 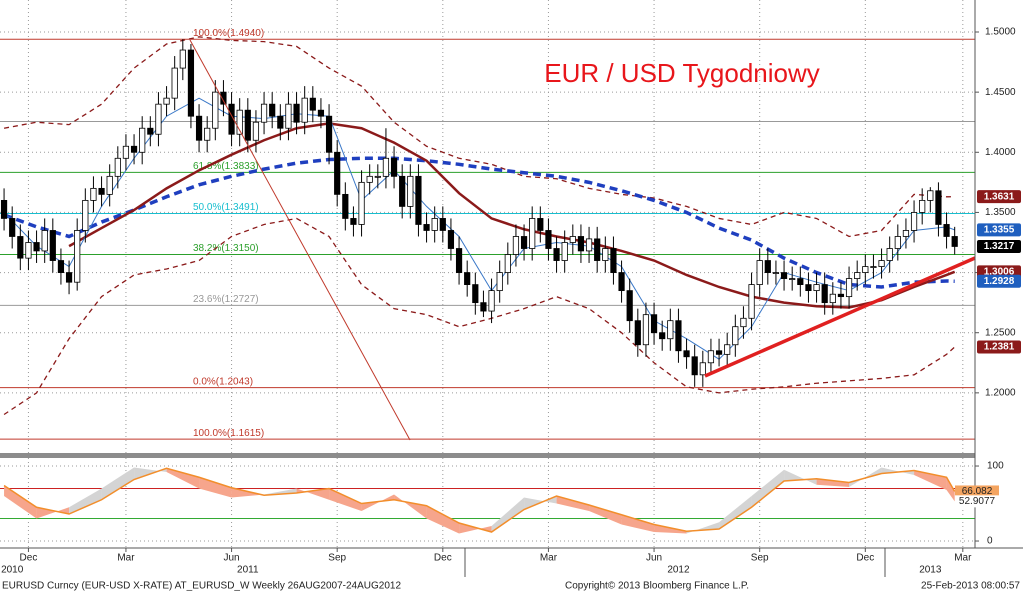 What do you see at coordinates (657, 586) in the screenshot?
I see `footer-center: Copyright© 2013 Bloomberg Finance L.P.` at bounding box center [657, 586].